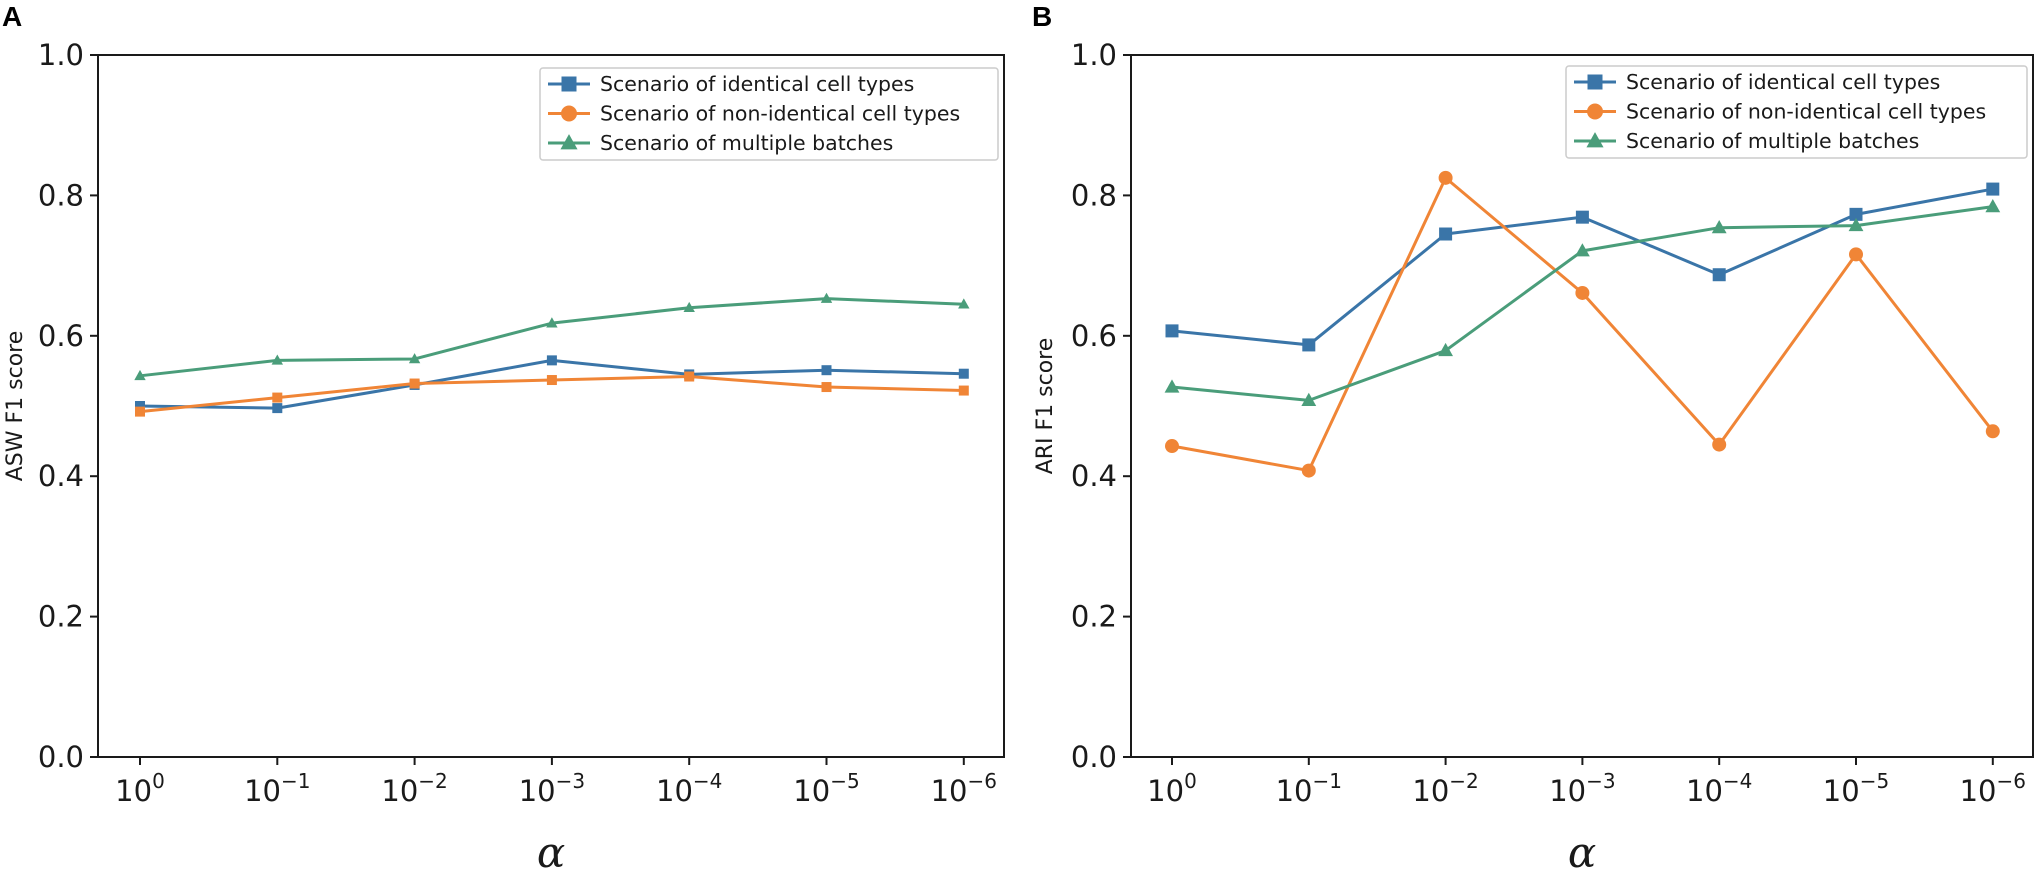  I want to click on panel-a-letter: A, so click(12, 16).